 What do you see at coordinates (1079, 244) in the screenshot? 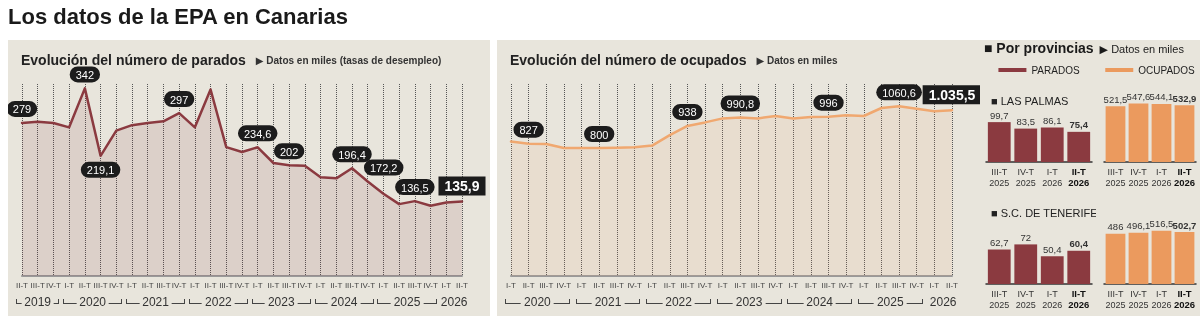
I see `data-label: 60,4` at bounding box center [1079, 244].